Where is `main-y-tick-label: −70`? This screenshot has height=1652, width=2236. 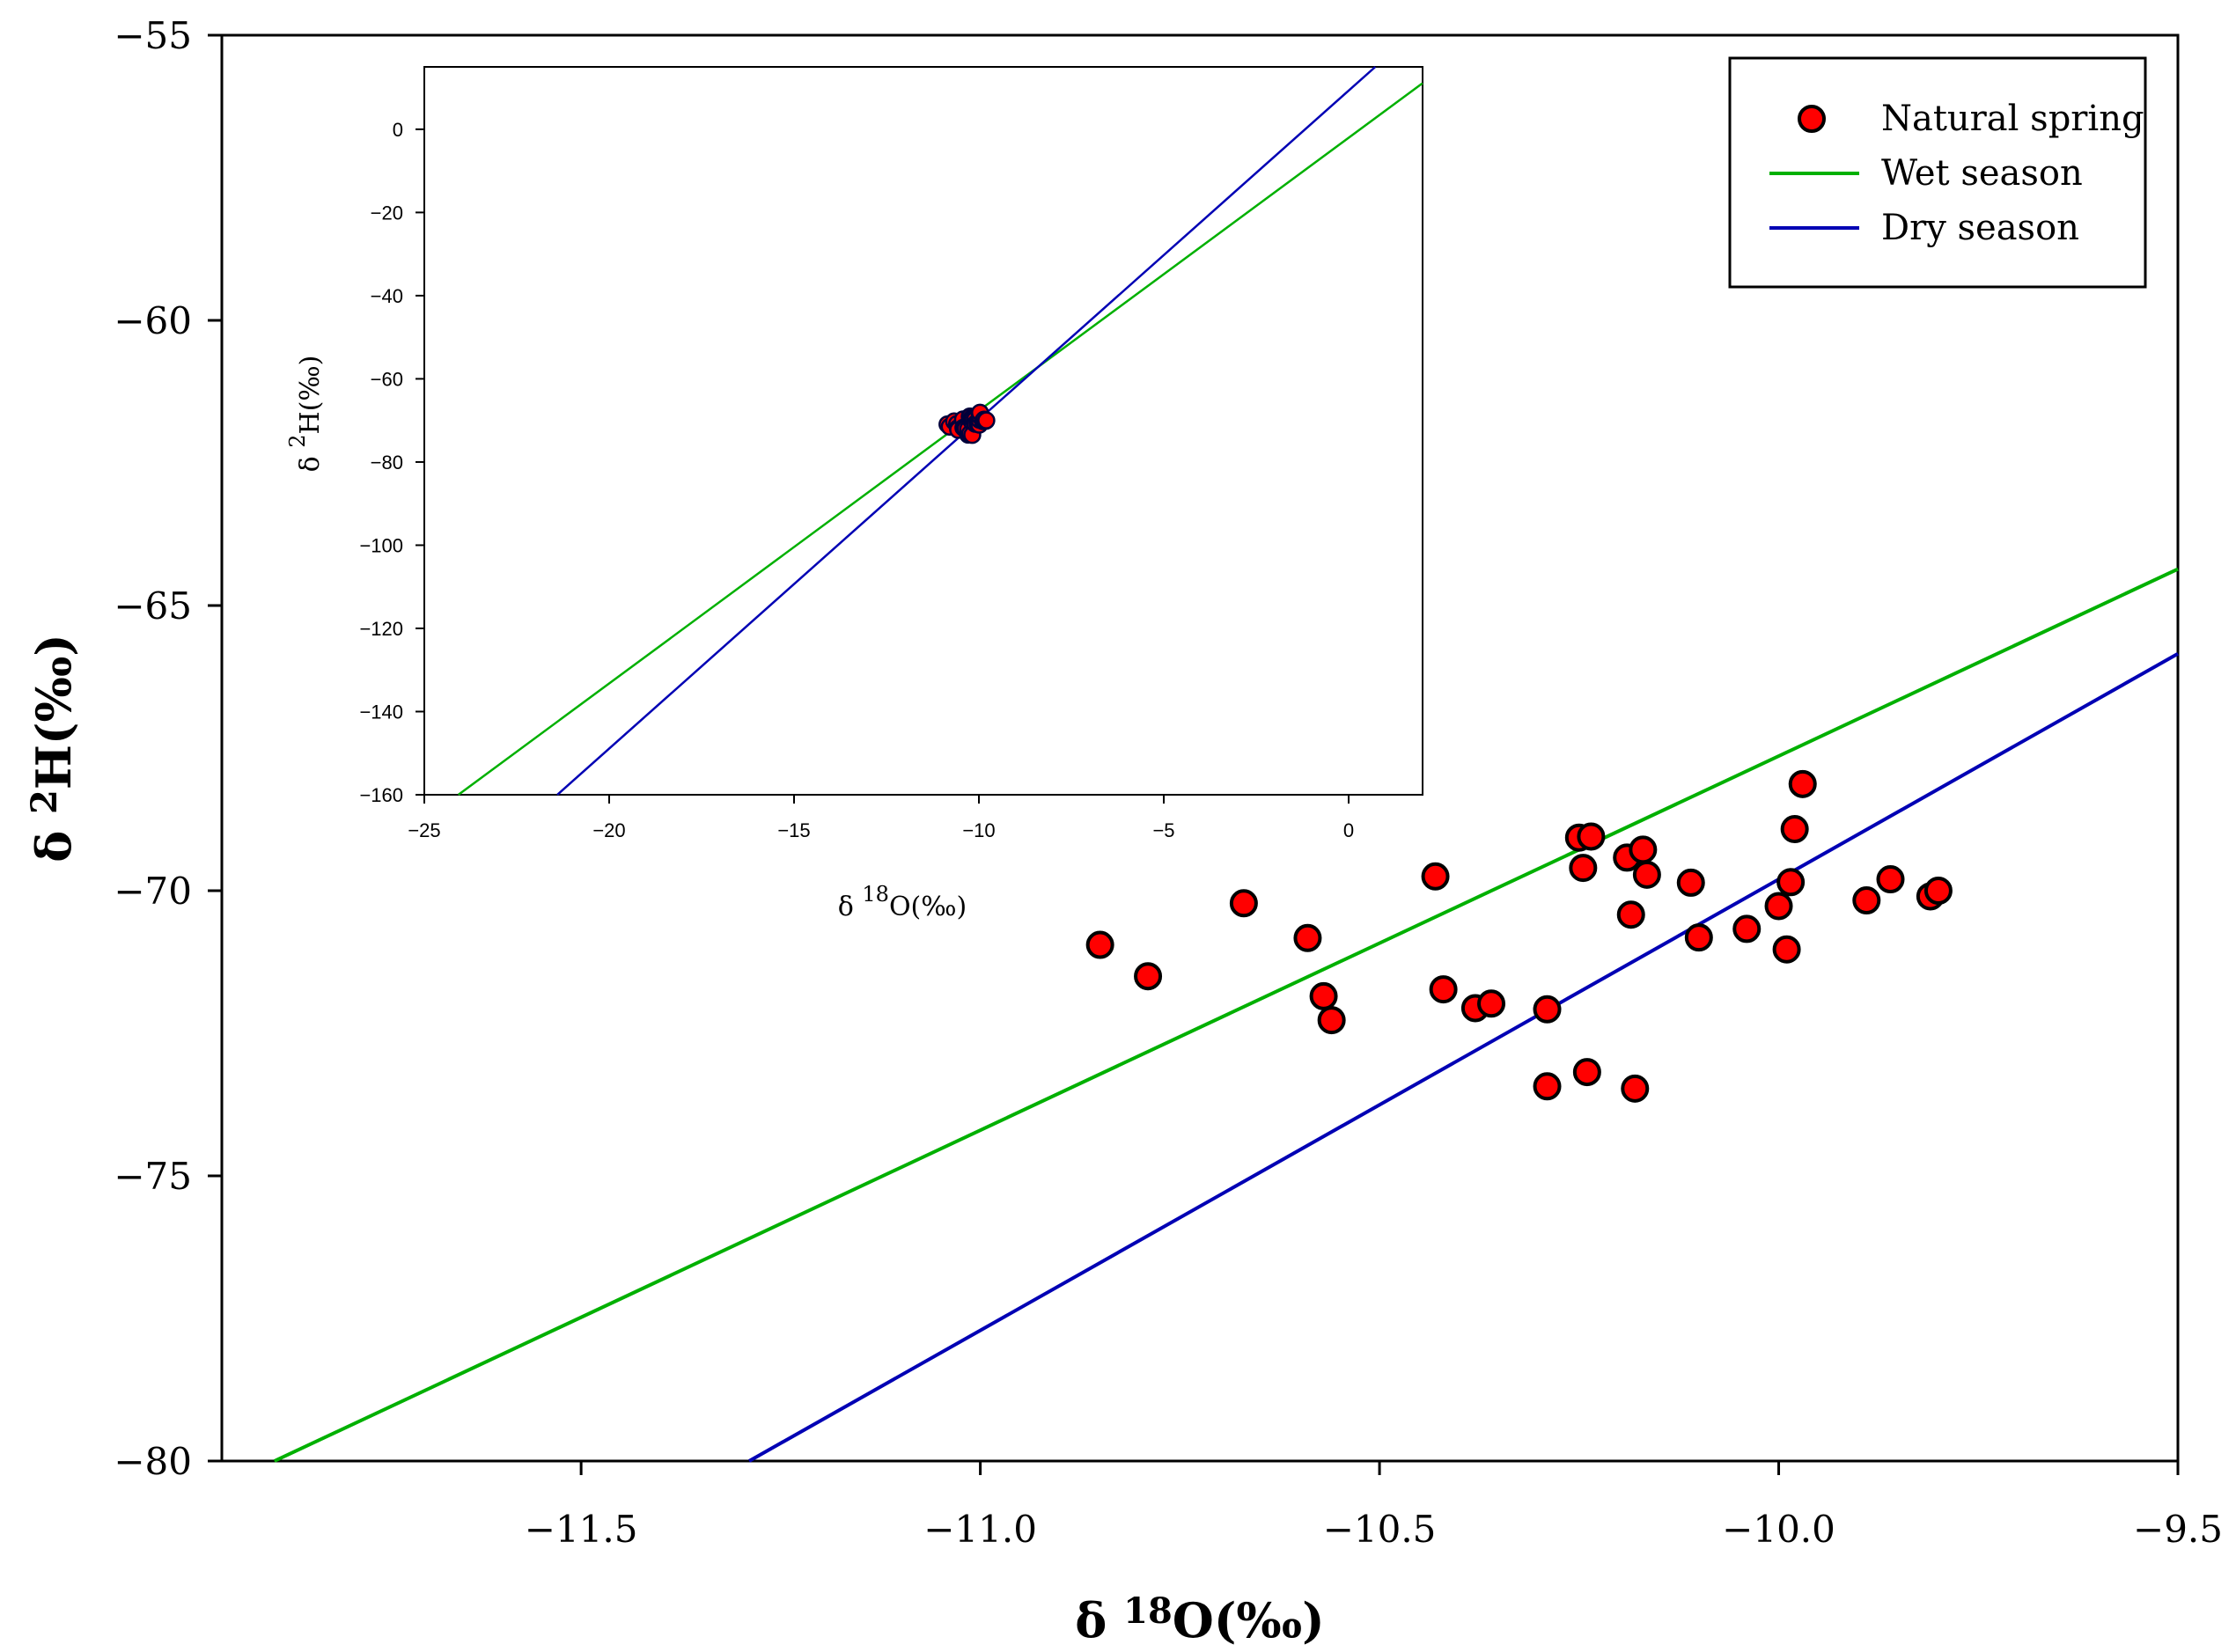
main-y-tick-label: −70 is located at coordinates (153, 891).